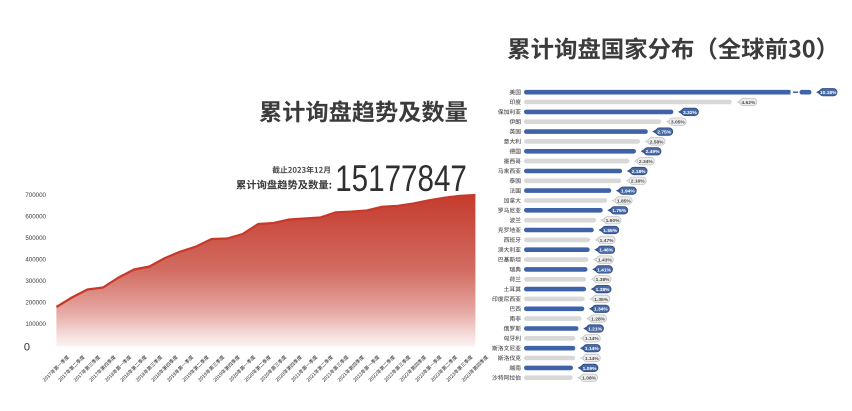 This screenshot has width=852, height=411. What do you see at coordinates (589, 379) in the screenshot?
I see `svg-text: 1.08%` at bounding box center [589, 379].